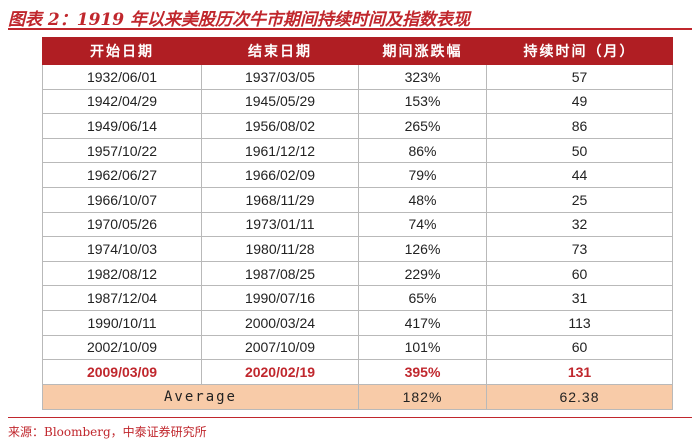 The image size is (700, 445). Describe the element at coordinates (579, 101) in the screenshot. I see `duration-cell: 49` at that location.